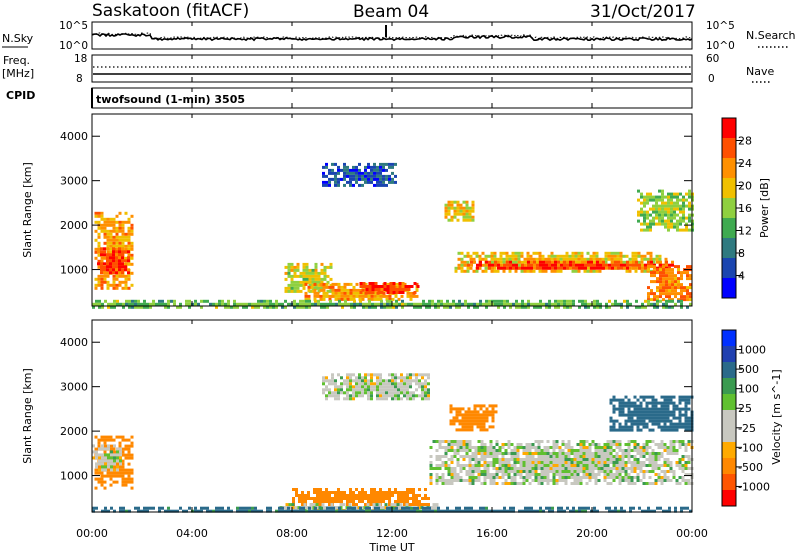 The image size is (800, 554). Describe the element at coordinates (74, 476) in the screenshot. I see `y-tick-label: 1000` at that location.